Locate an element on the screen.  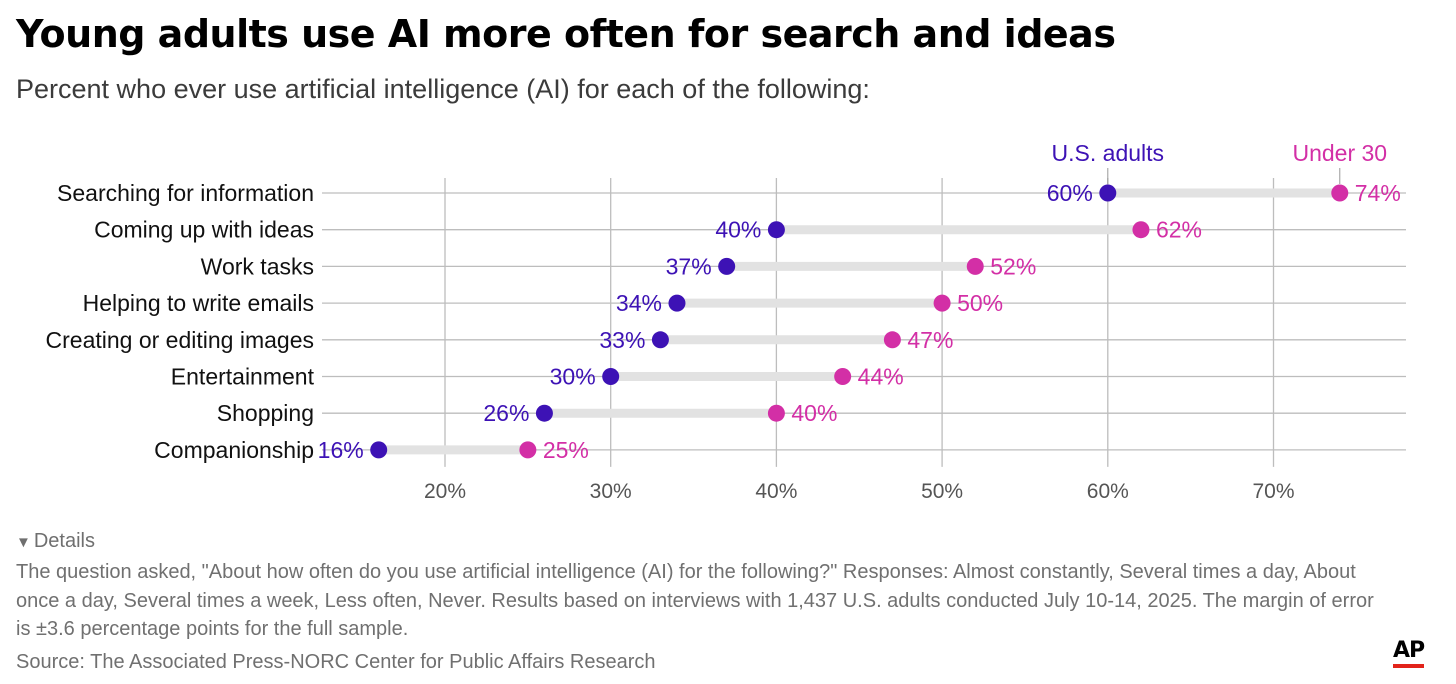
us-adults-legend-label: U.S. adults is located at coordinates (1108, 153).